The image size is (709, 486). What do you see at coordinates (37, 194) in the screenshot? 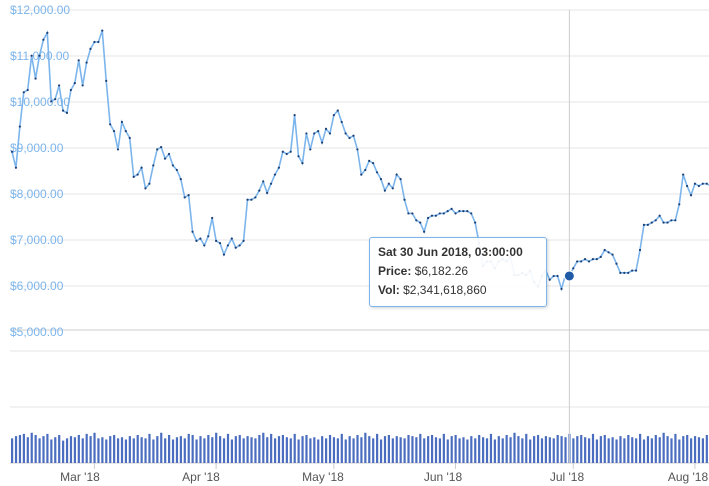
I see `y-tick-label: $8,000.00` at bounding box center [37, 194].